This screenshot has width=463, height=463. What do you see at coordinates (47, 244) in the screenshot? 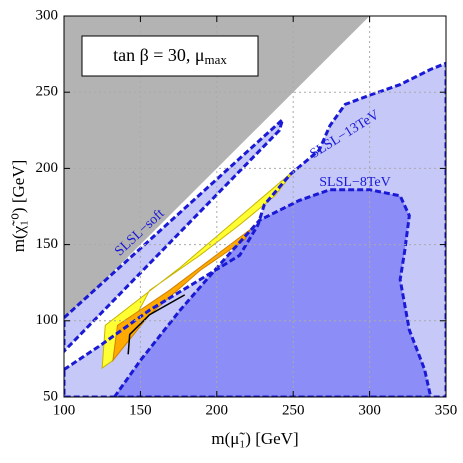
I see `y-tick-label: 150` at bounding box center [47, 244].